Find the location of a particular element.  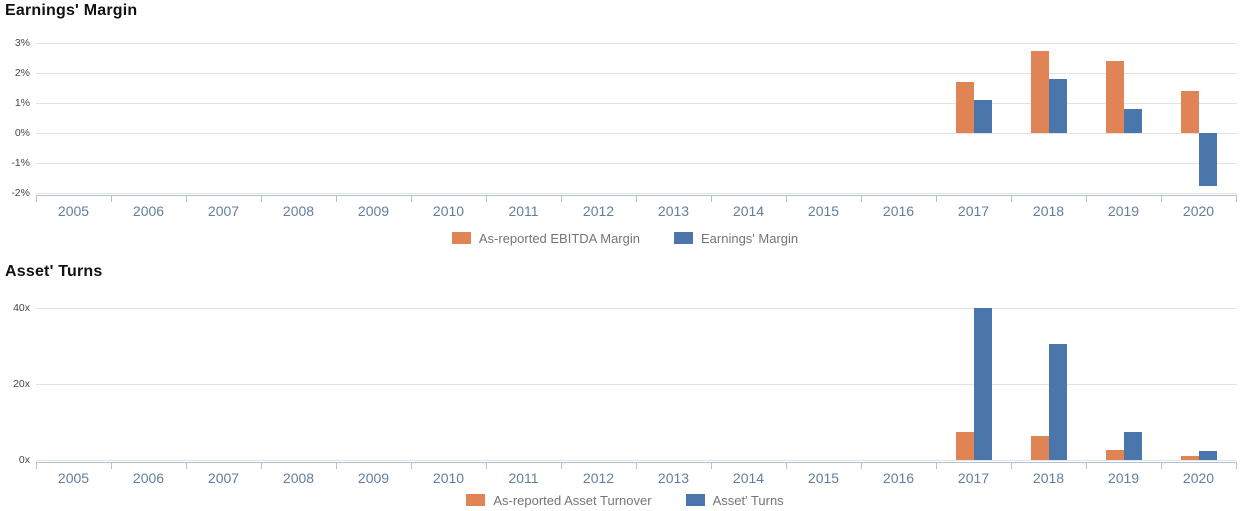

legend-item-earnings-margin: Earnings' Margin is located at coordinates (736, 238).